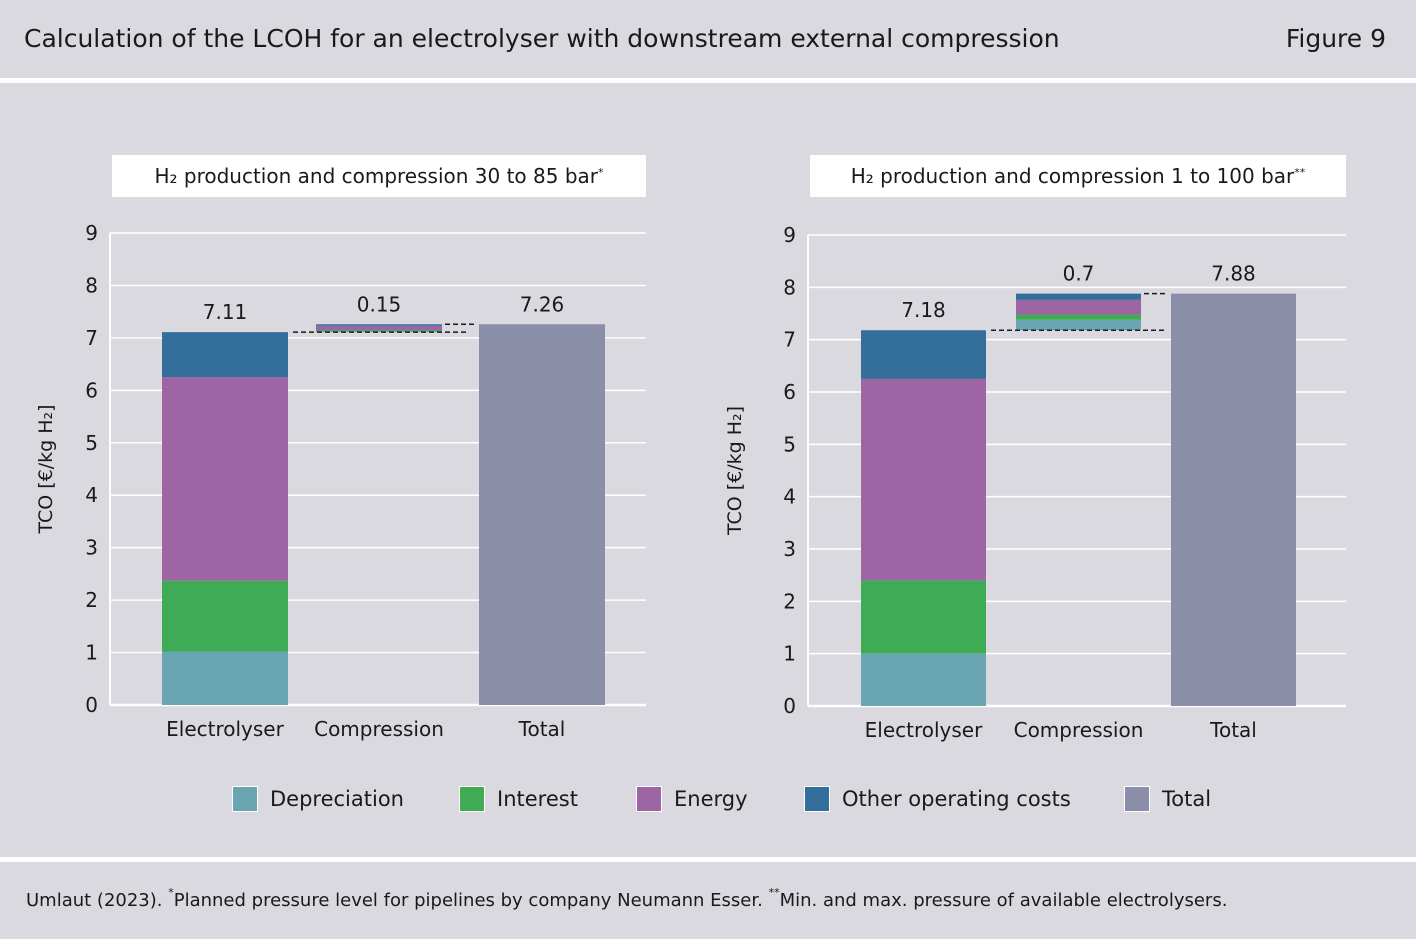  I want to click on bar-data-label: 7.88, so click(1233, 274).